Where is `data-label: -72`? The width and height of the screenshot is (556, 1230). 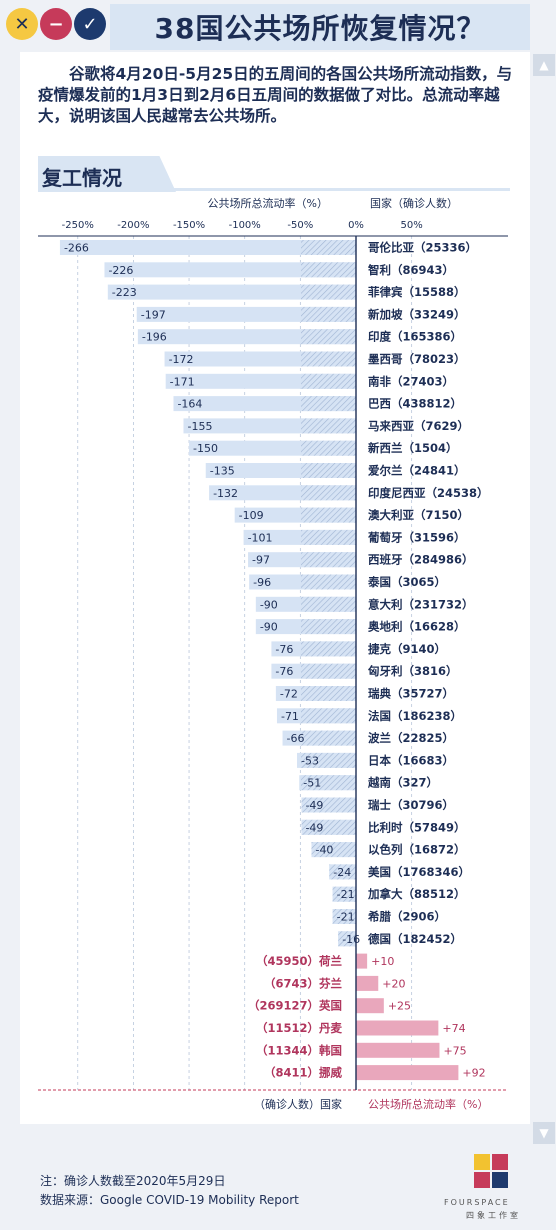
data-label: -72 is located at coordinates (289, 694).